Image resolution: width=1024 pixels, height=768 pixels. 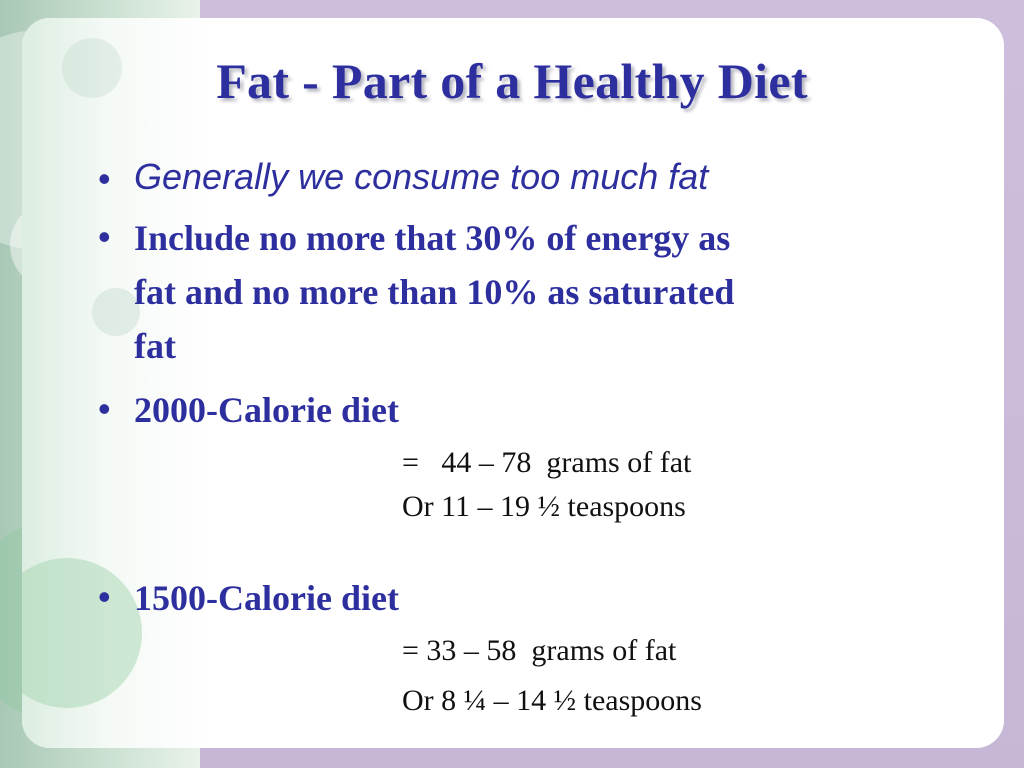 I want to click on bullet-text-2000-calorie: 2000-Calorie diet, so click(x=266, y=410).